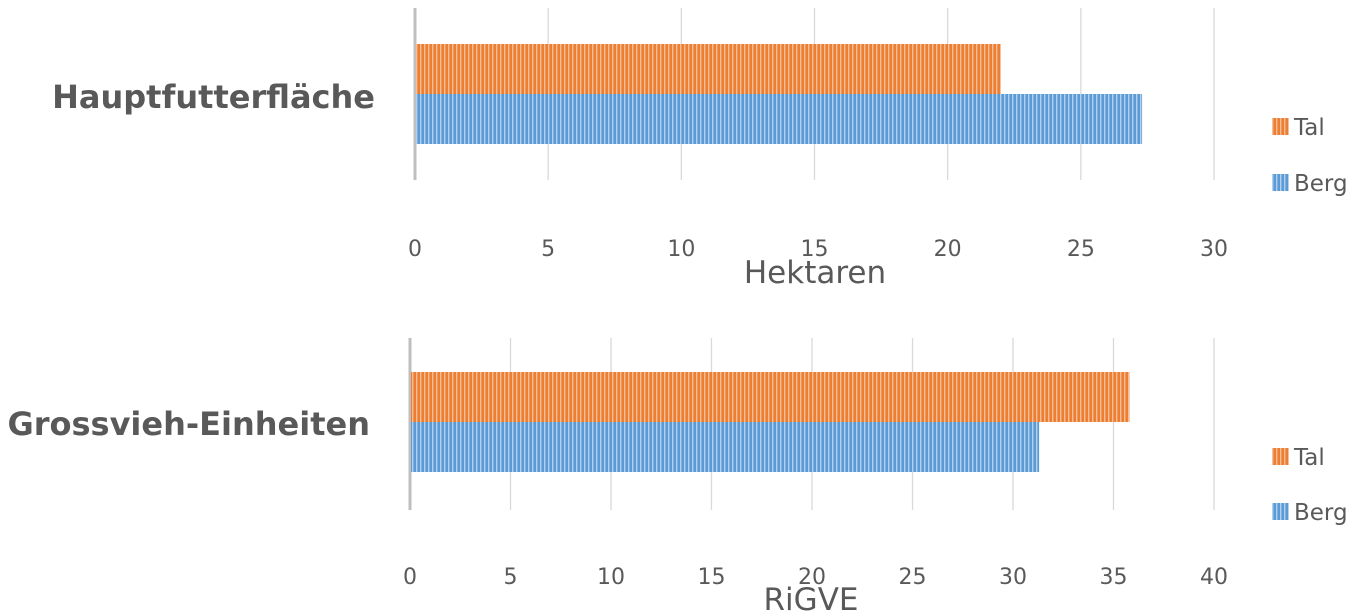  I want to click on tick-labels-1: 0 5 10 15 20 25 30, so click(818, 249).